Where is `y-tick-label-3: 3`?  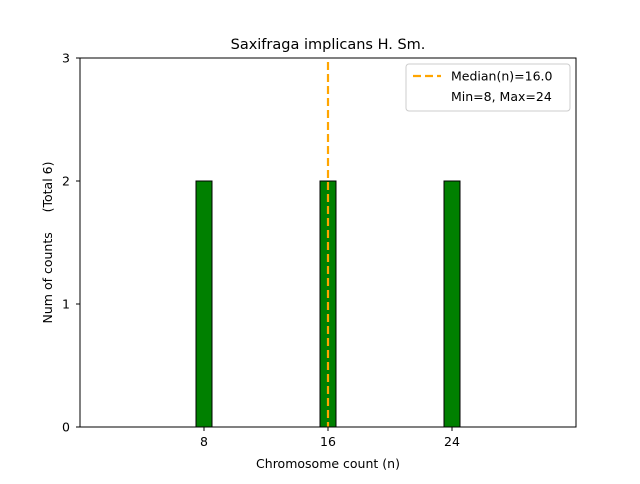
y-tick-label-3: 3 is located at coordinates (66, 58).